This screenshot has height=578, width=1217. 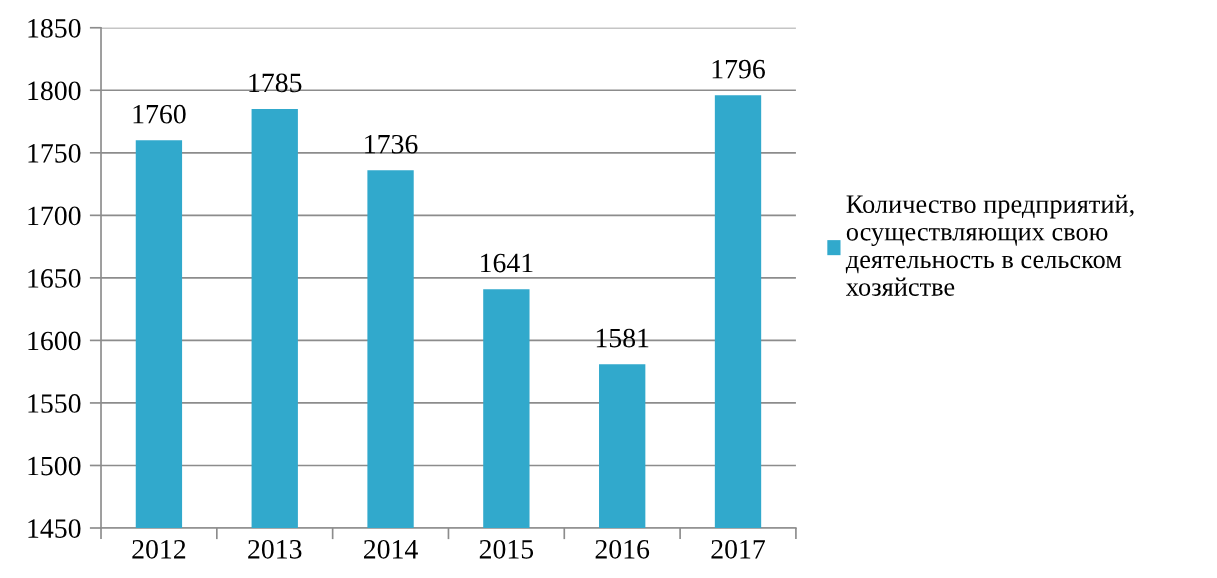 I want to click on data-label: 1796, so click(x=738, y=69).